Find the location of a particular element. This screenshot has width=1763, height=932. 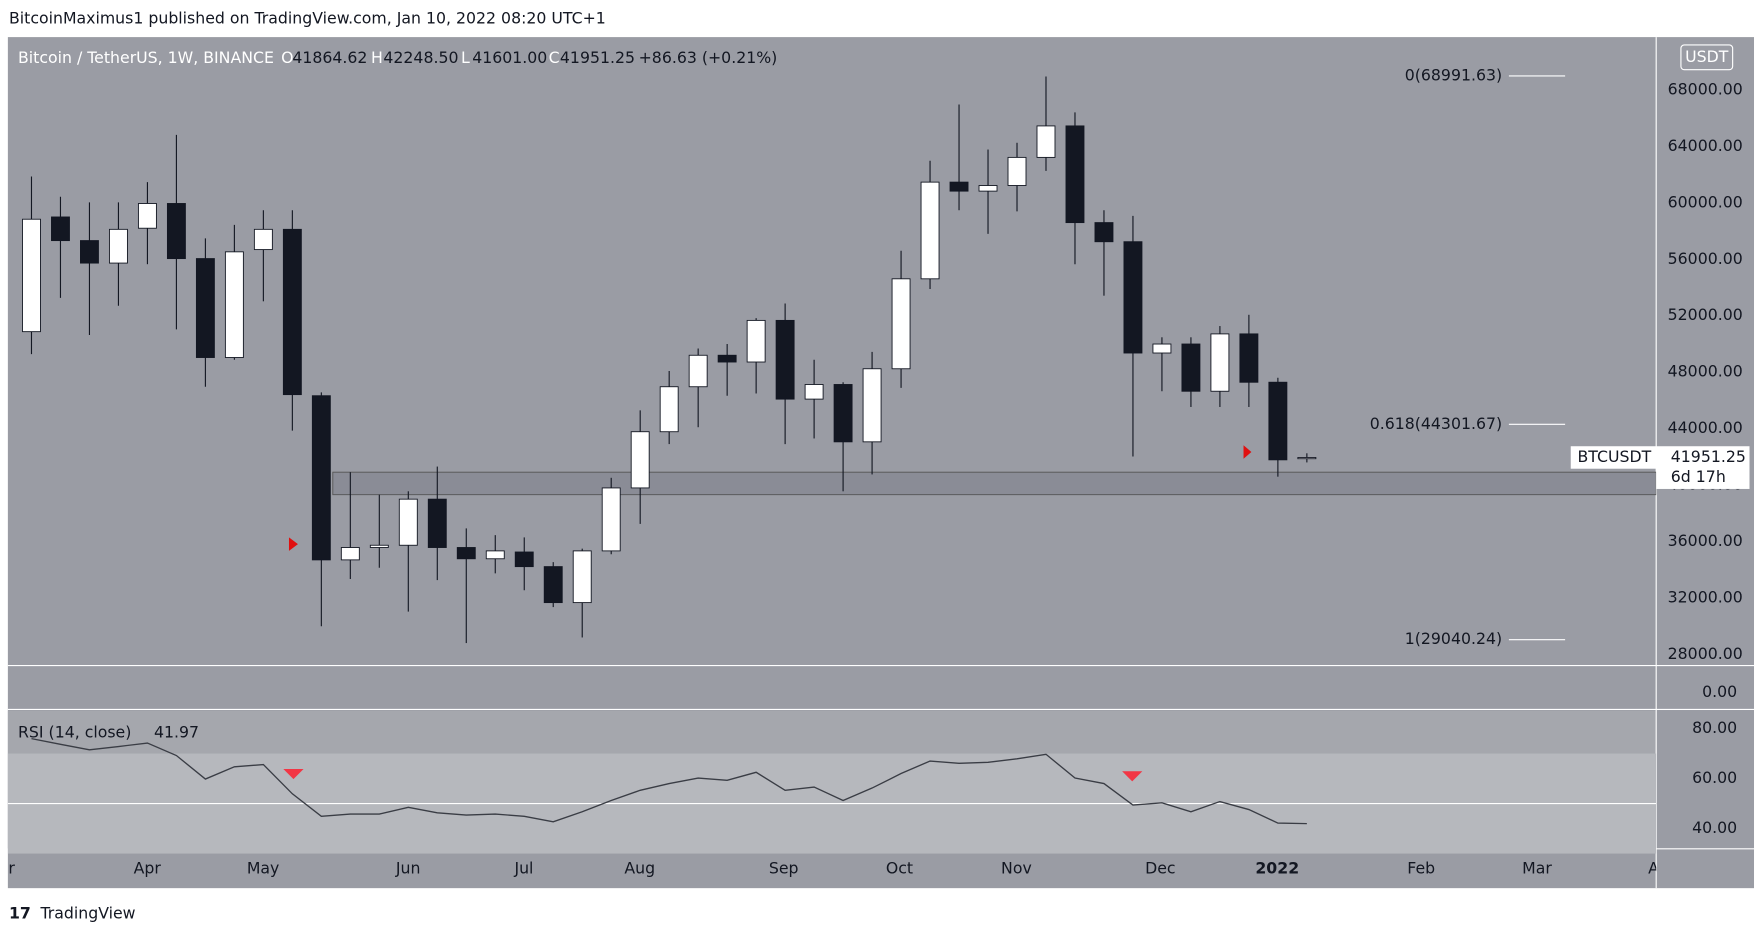

ohlc-key: O is located at coordinates (287, 57).